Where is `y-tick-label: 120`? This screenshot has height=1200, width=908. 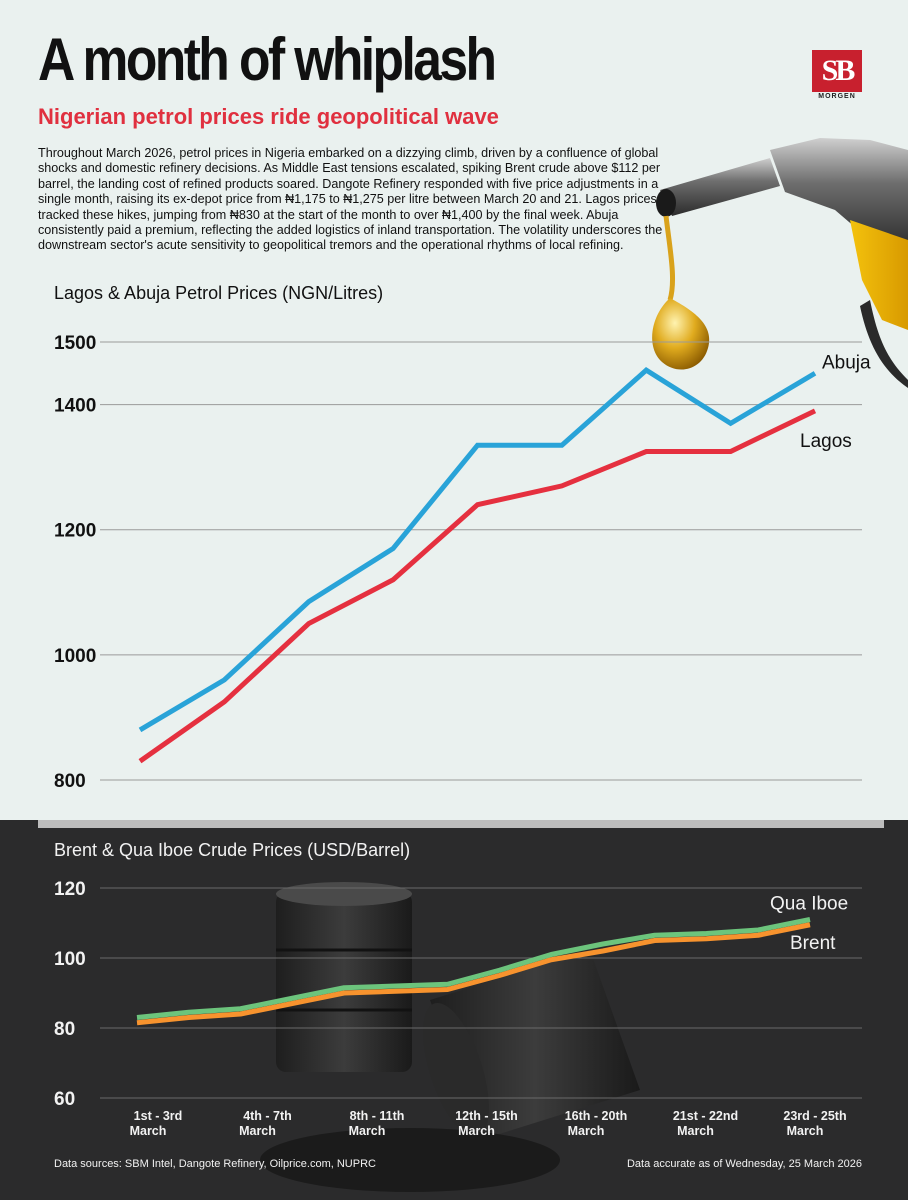
y-tick-label: 120 is located at coordinates (70, 889).